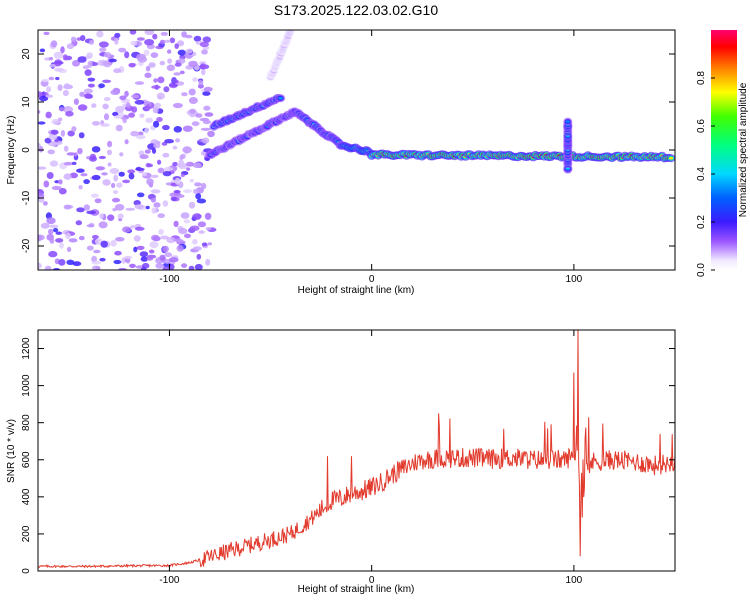 This screenshot has height=600, width=750. I want to click on y-tick-label: 10, so click(26, 102).